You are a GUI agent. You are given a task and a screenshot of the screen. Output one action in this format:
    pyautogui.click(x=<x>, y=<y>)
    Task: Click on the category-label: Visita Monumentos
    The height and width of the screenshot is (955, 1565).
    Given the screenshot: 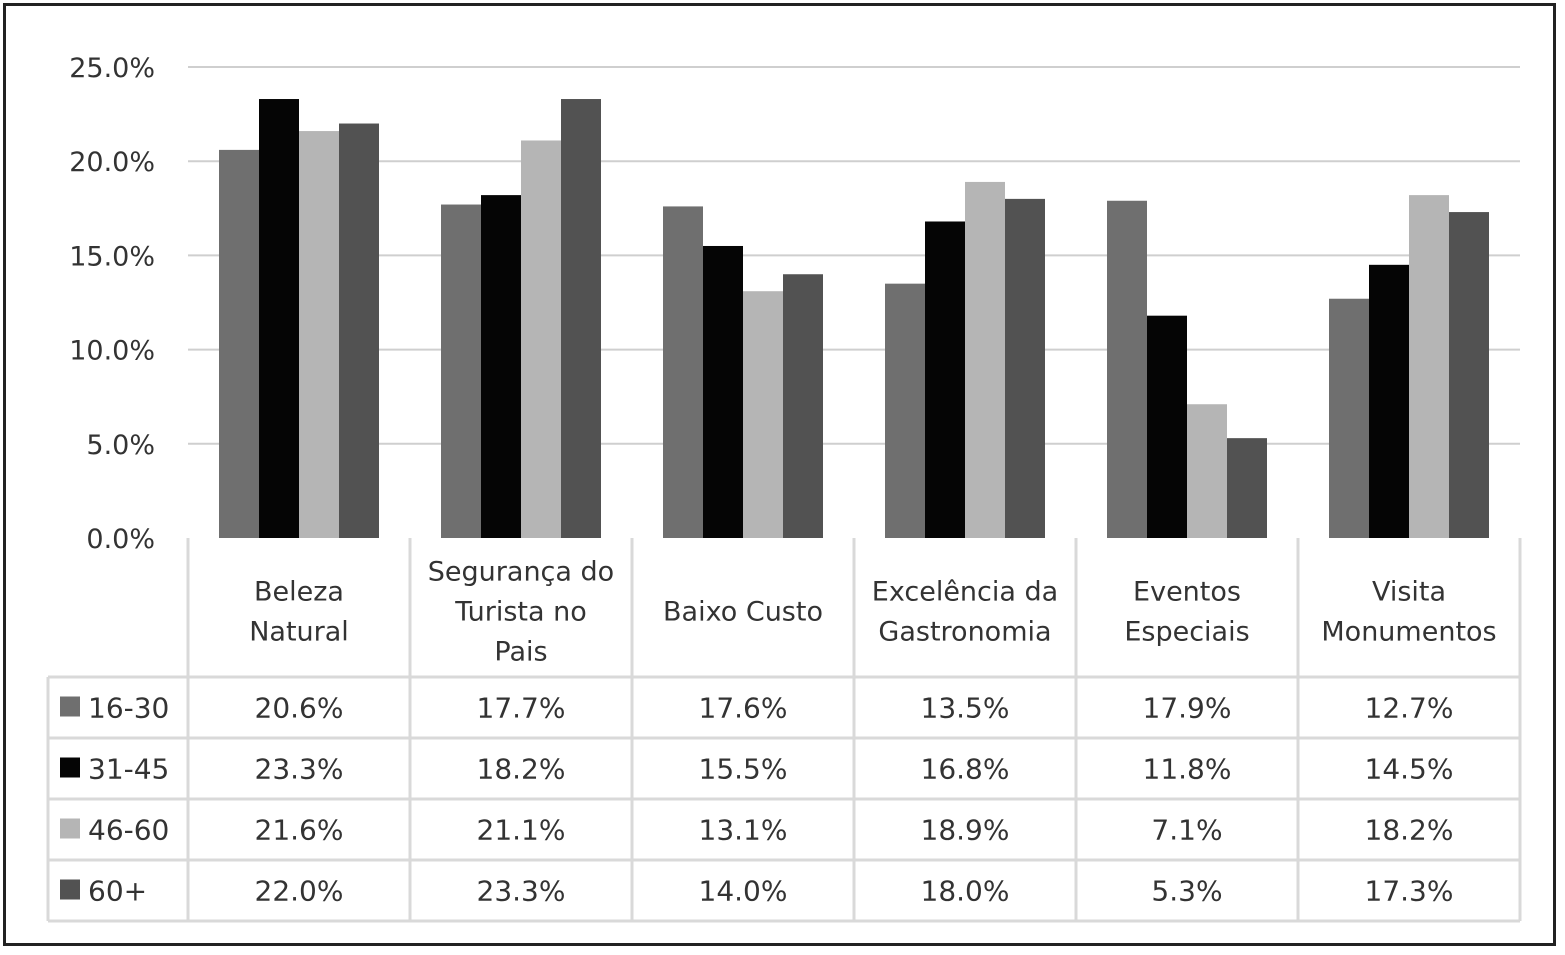 What is the action you would take?
    pyautogui.click(x=1408, y=612)
    